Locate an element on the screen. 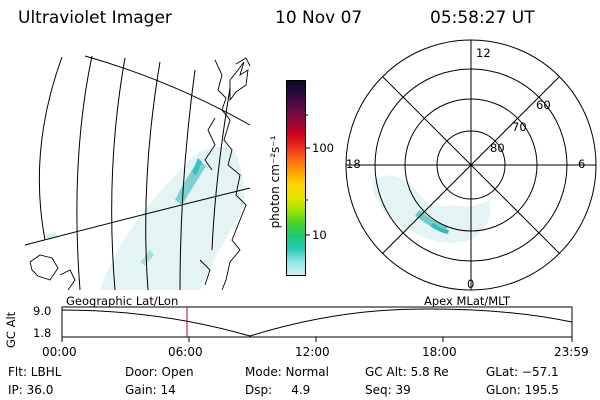 The height and width of the screenshot is (400, 600). mlt-label-18: 18 is located at coordinates (353, 164).